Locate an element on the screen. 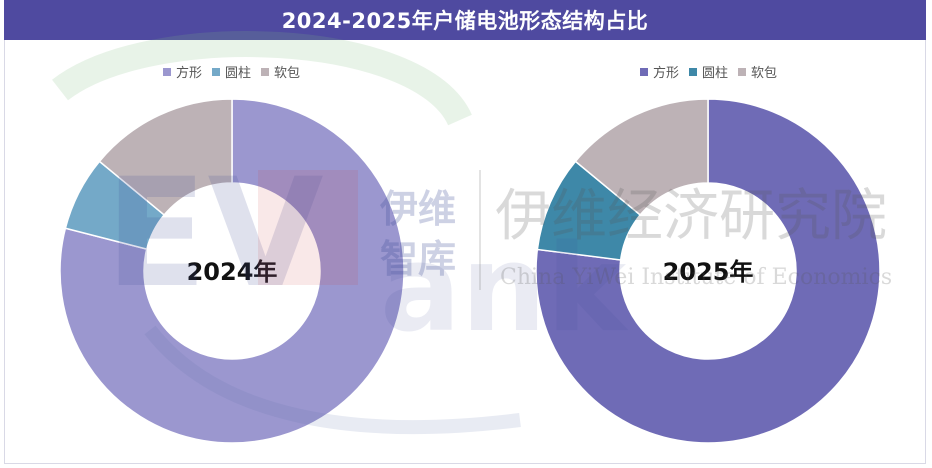 The width and height of the screenshot is (932, 468). legend-2025: 方形 圆柱 软包 is located at coordinates (708, 71).